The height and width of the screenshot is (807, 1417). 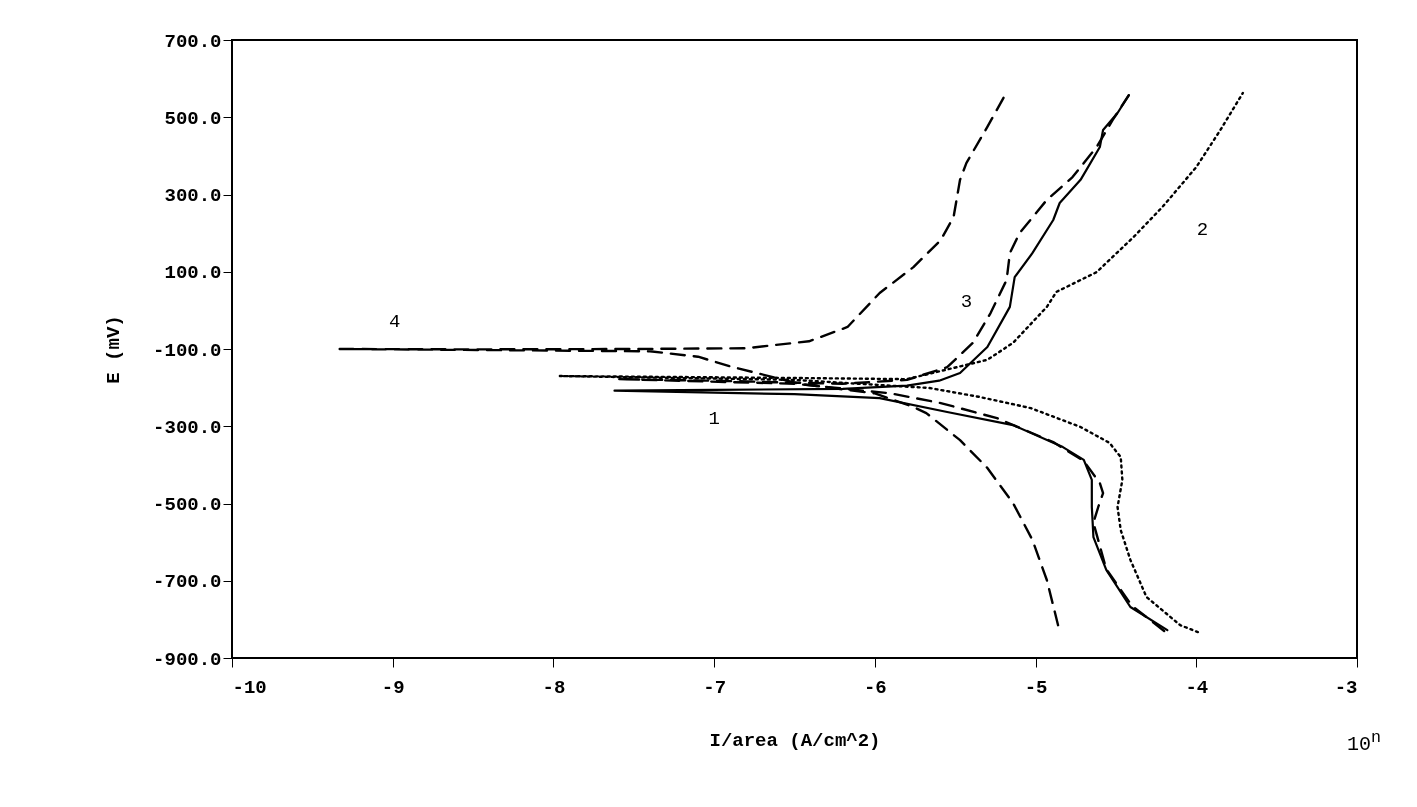 What do you see at coordinates (715, 687) in the screenshot?
I see `x-tick-label: -7` at bounding box center [715, 687].